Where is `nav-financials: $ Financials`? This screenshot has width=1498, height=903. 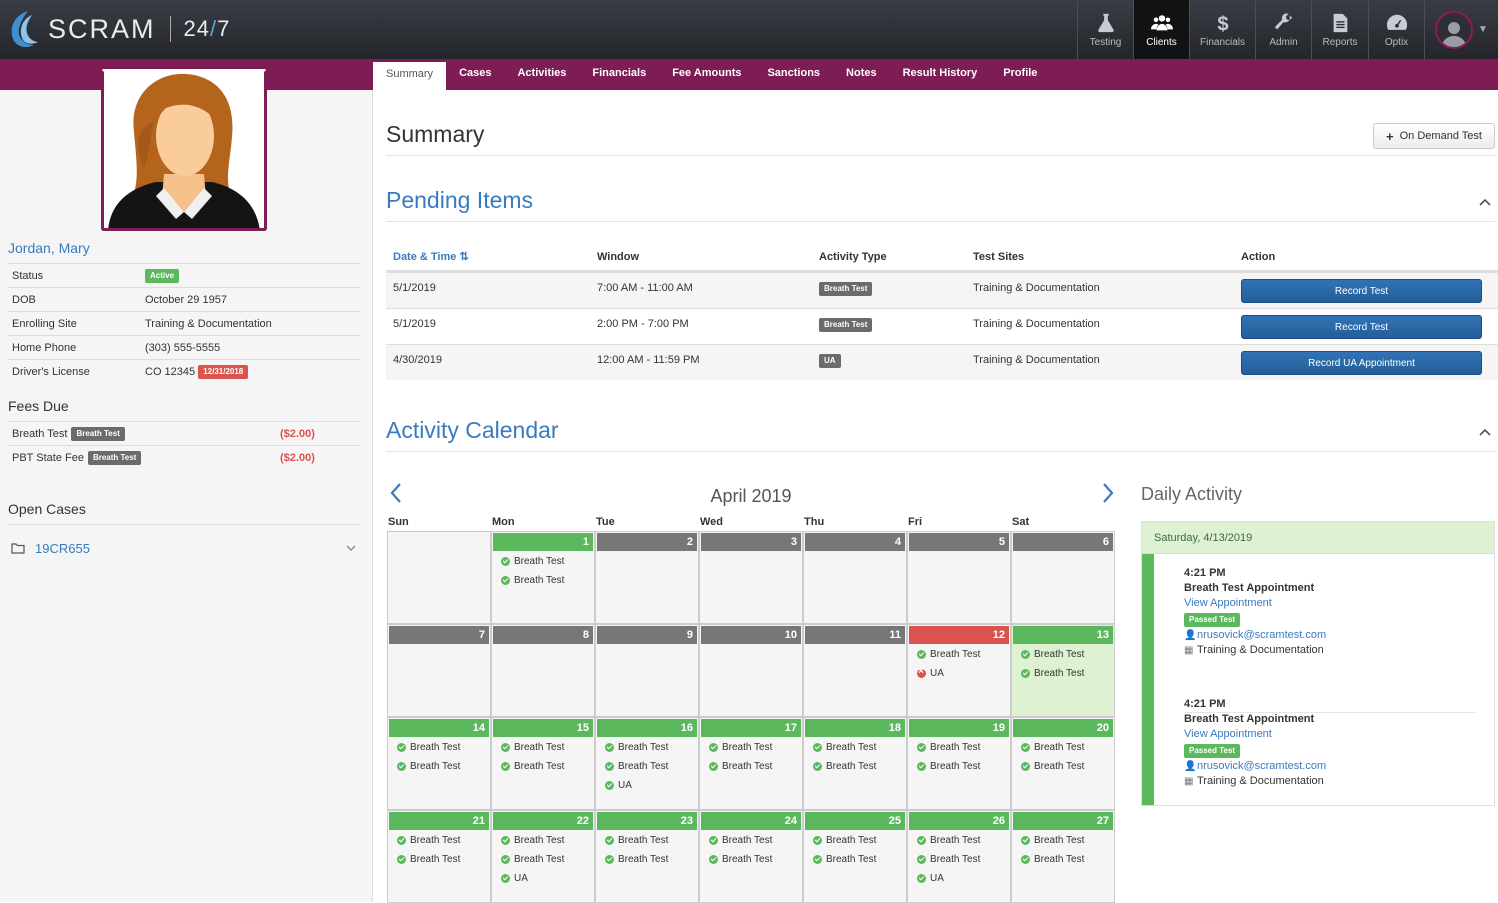
nav-financials: $ Financials is located at coordinates (1222, 29).